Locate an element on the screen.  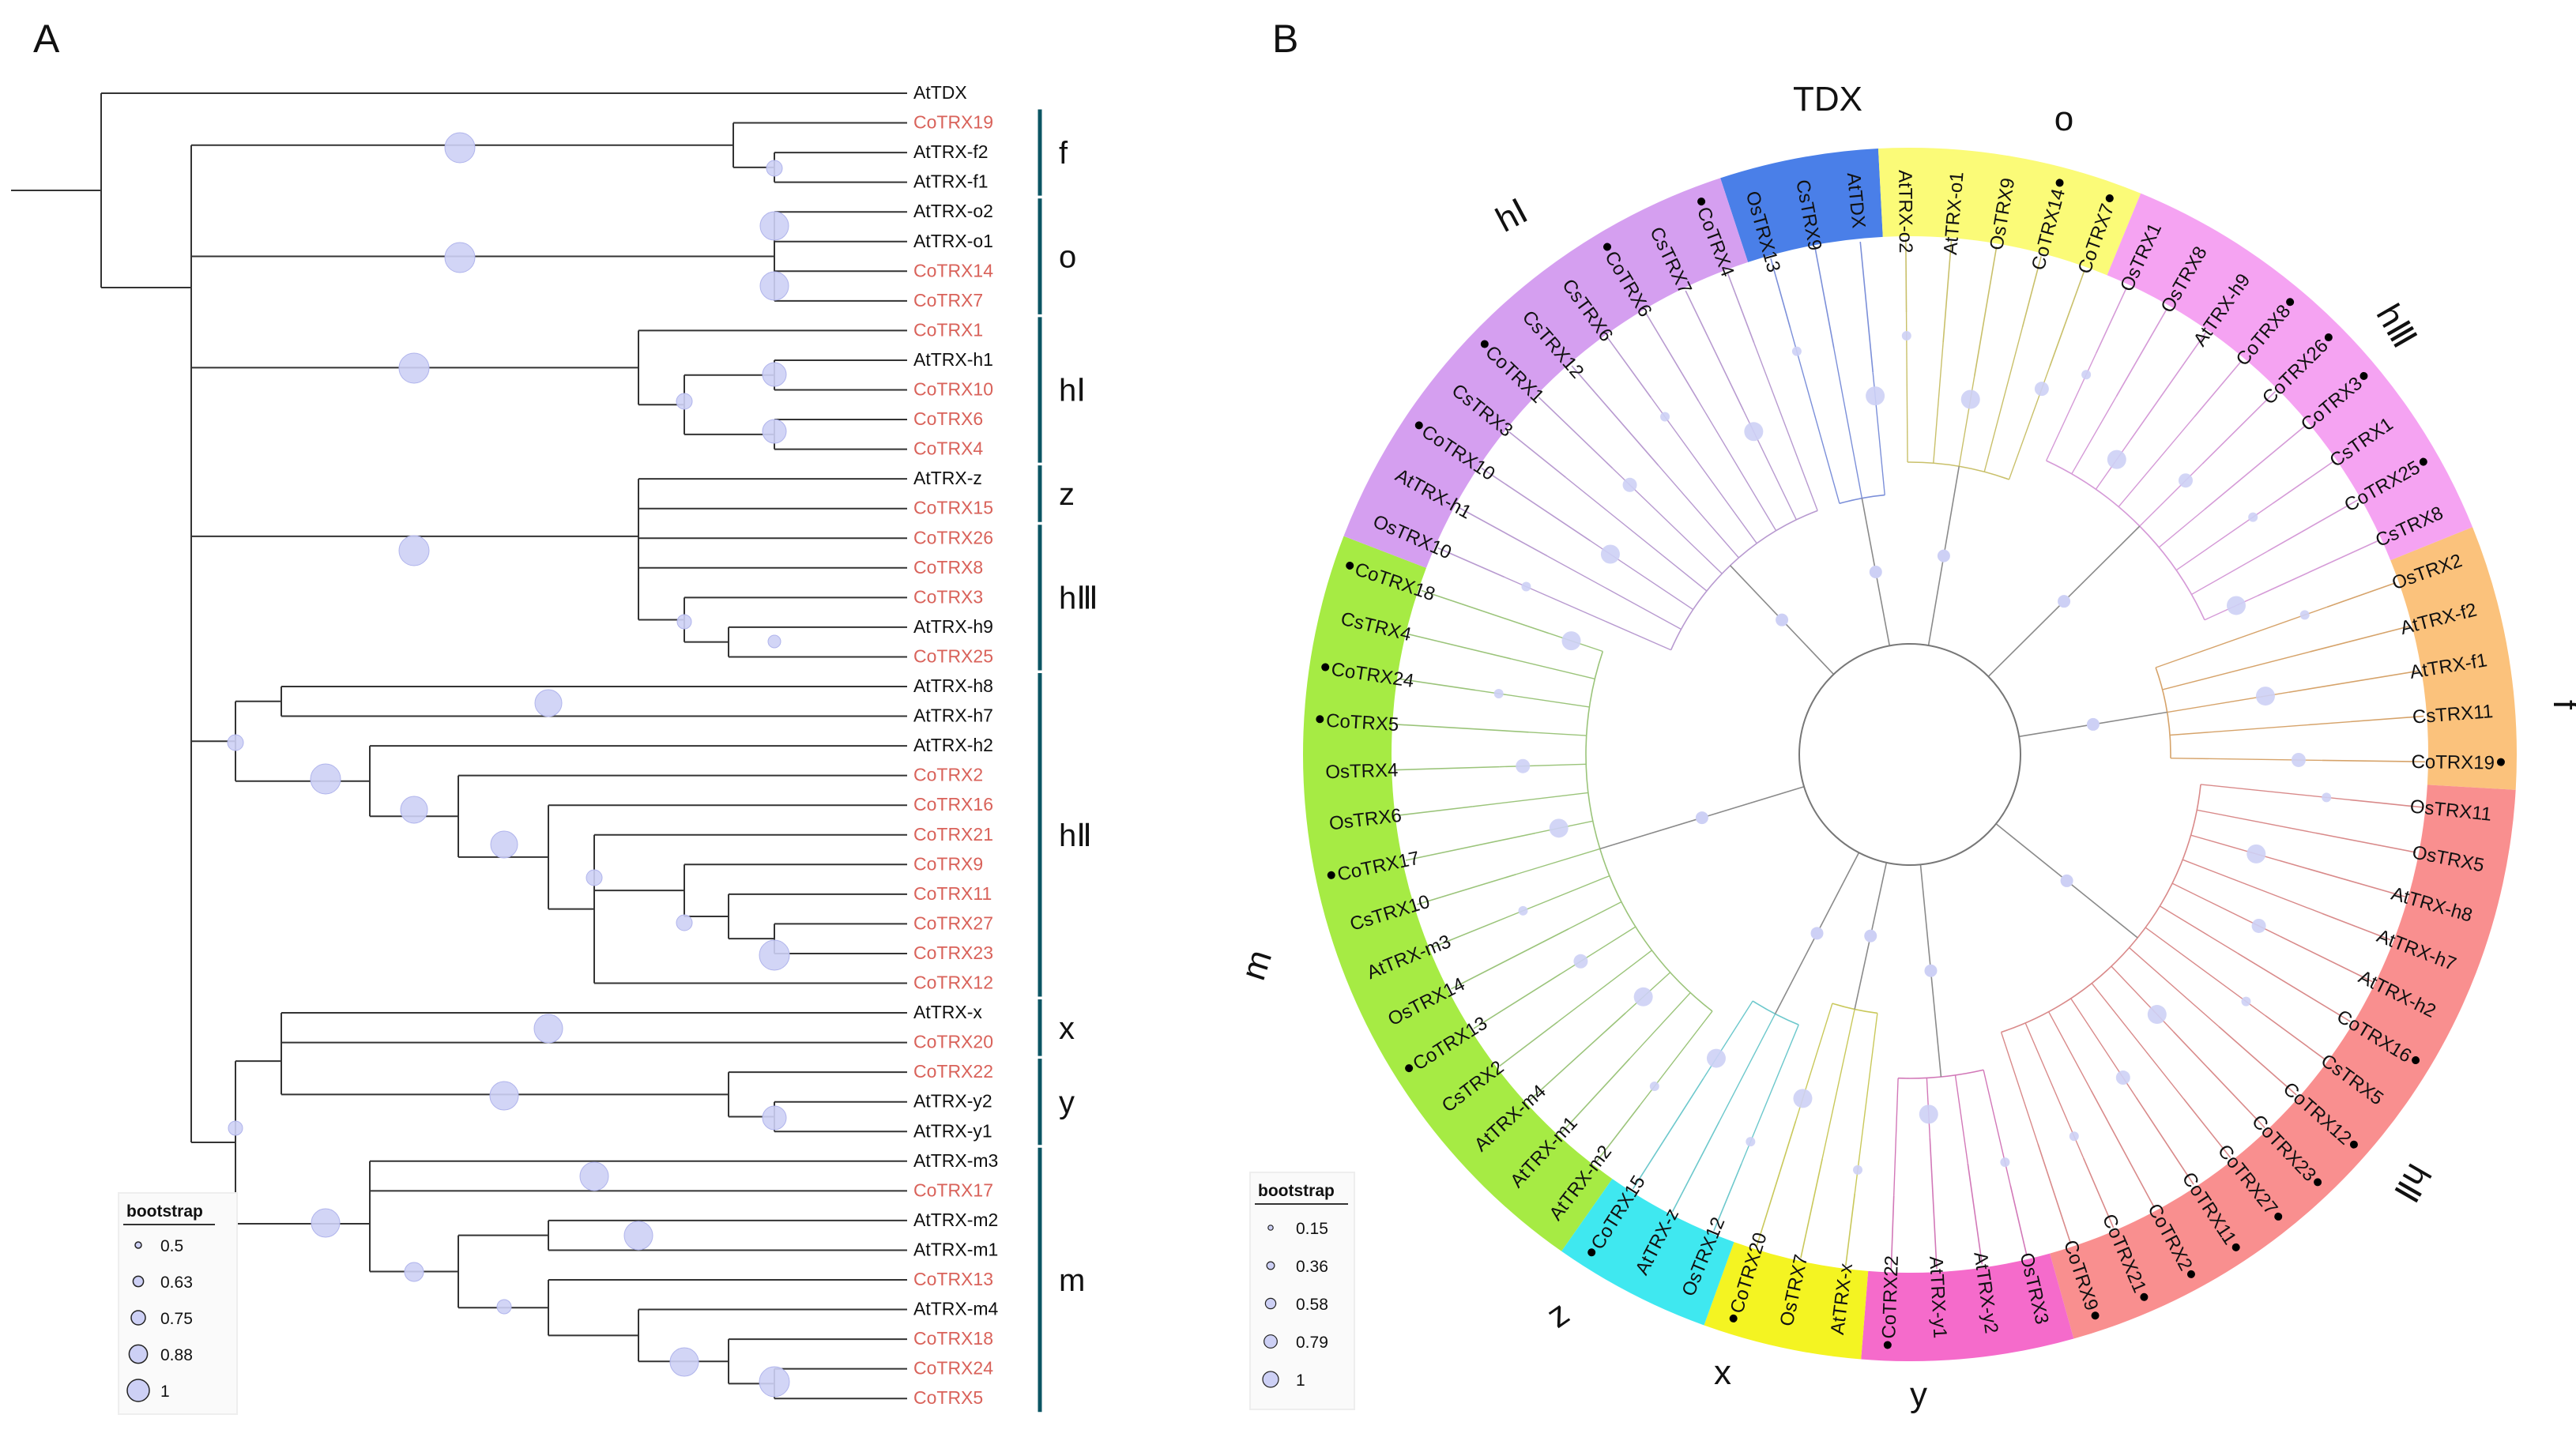
panel-a-legend: bootstrap 0.5 0.63 0.75 0.88 1 is located at coordinates (178, 1304).